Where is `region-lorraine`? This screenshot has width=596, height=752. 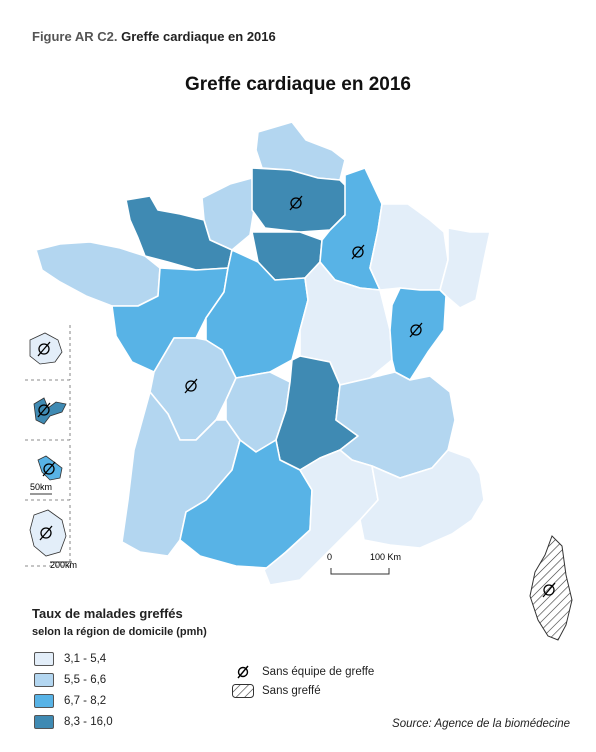 region-lorraine is located at coordinates (409, 247).